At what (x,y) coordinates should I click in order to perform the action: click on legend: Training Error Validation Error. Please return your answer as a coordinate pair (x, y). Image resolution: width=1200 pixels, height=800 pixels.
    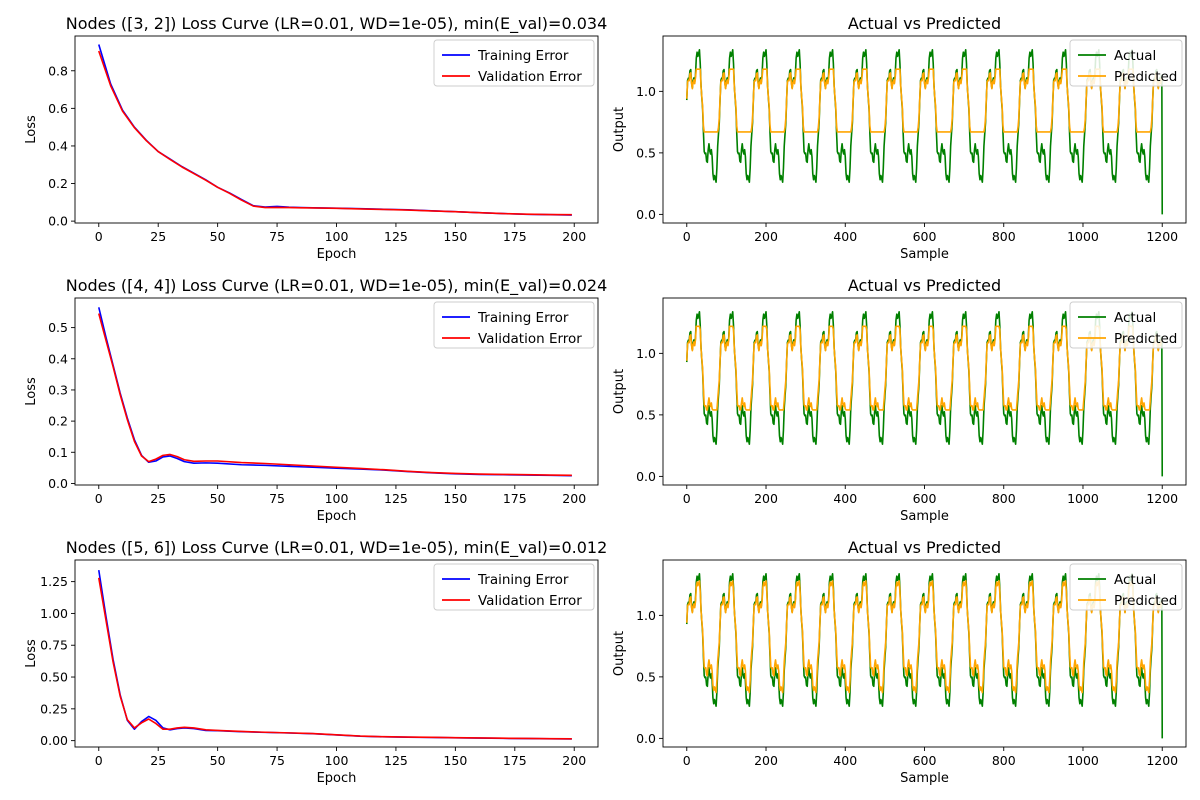
    Looking at the image, I should click on (514, 587).